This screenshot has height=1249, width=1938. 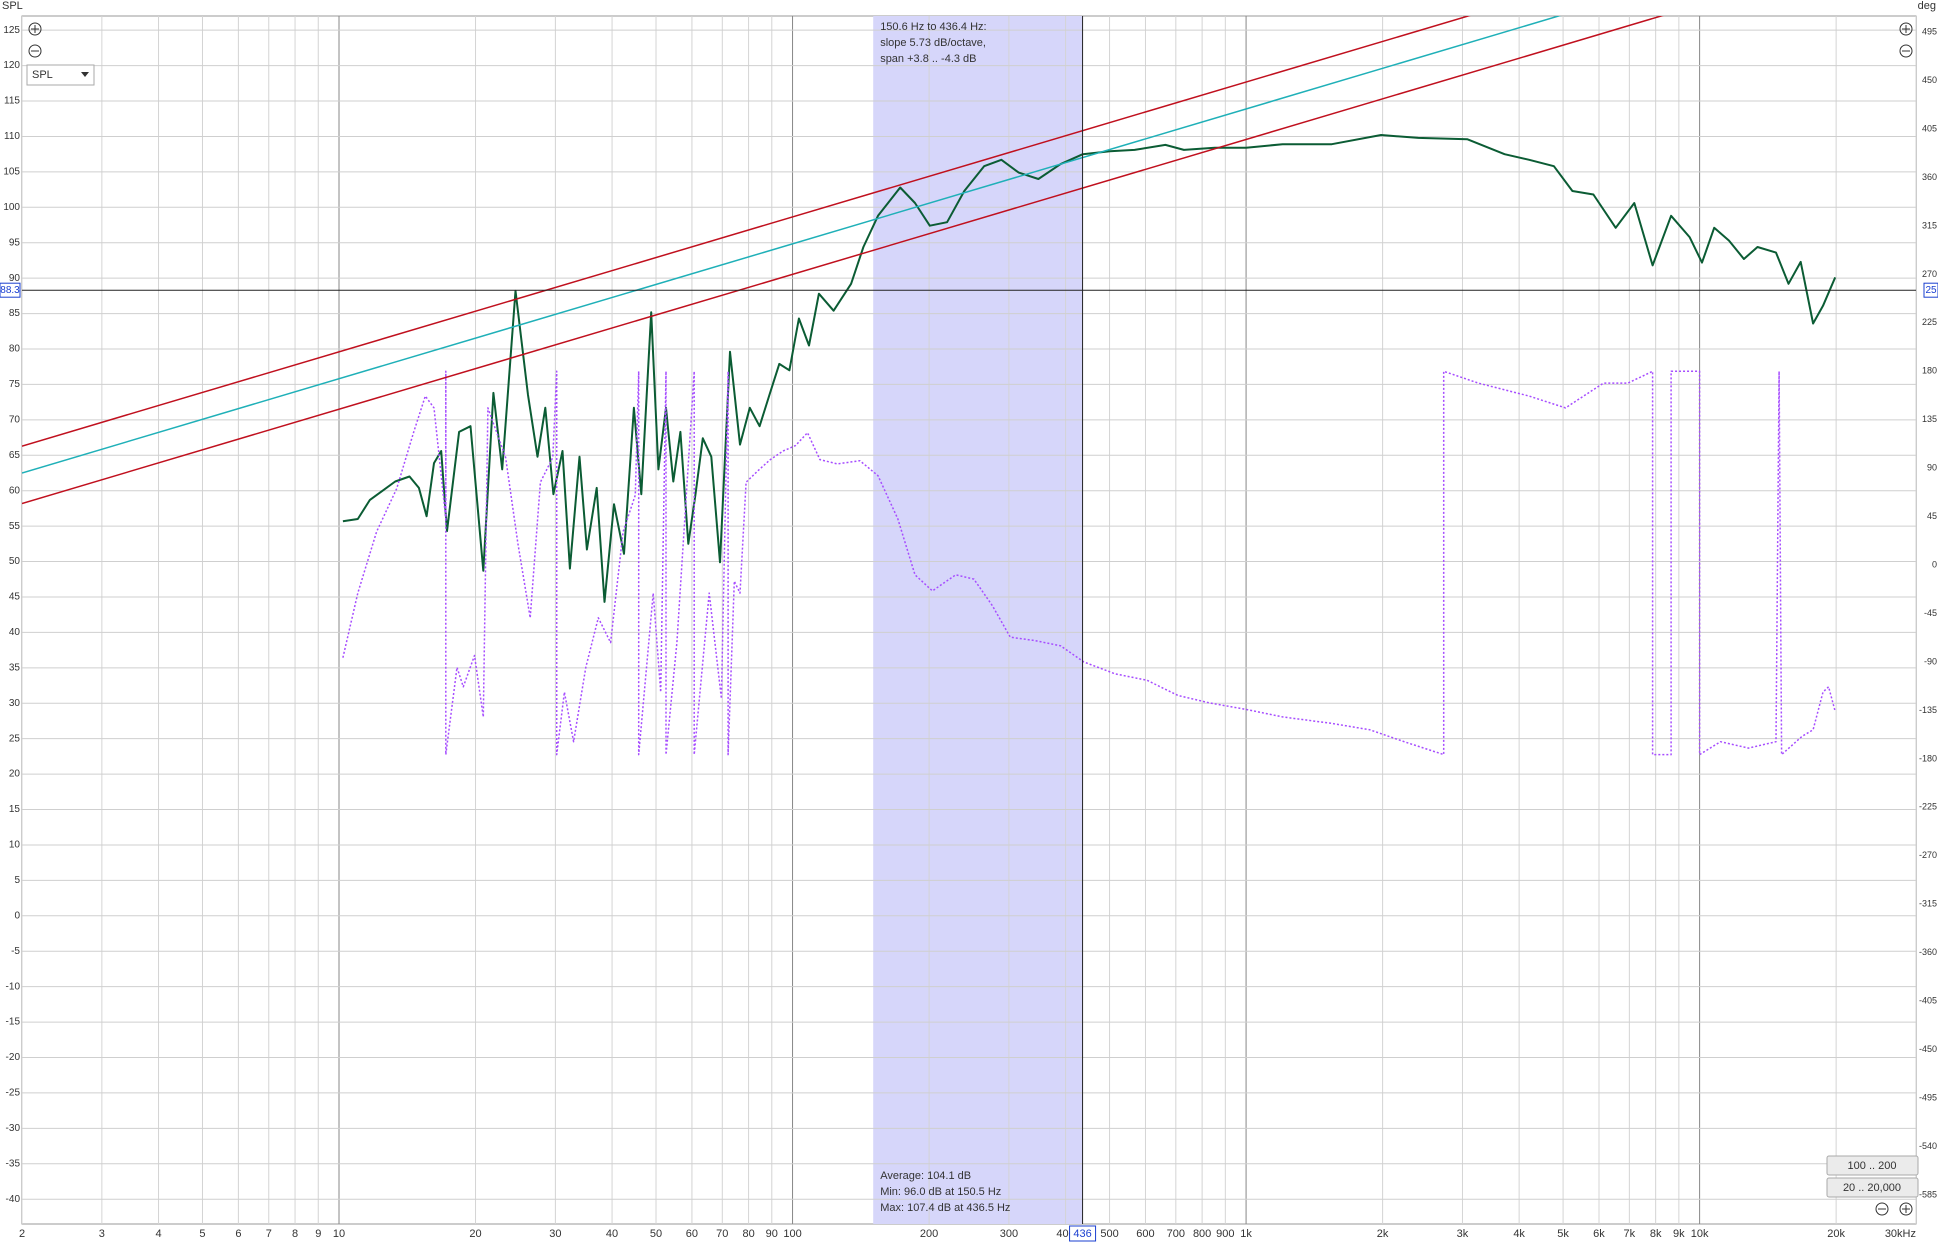 I want to click on y-tick-label: 95, so click(x=15, y=242).